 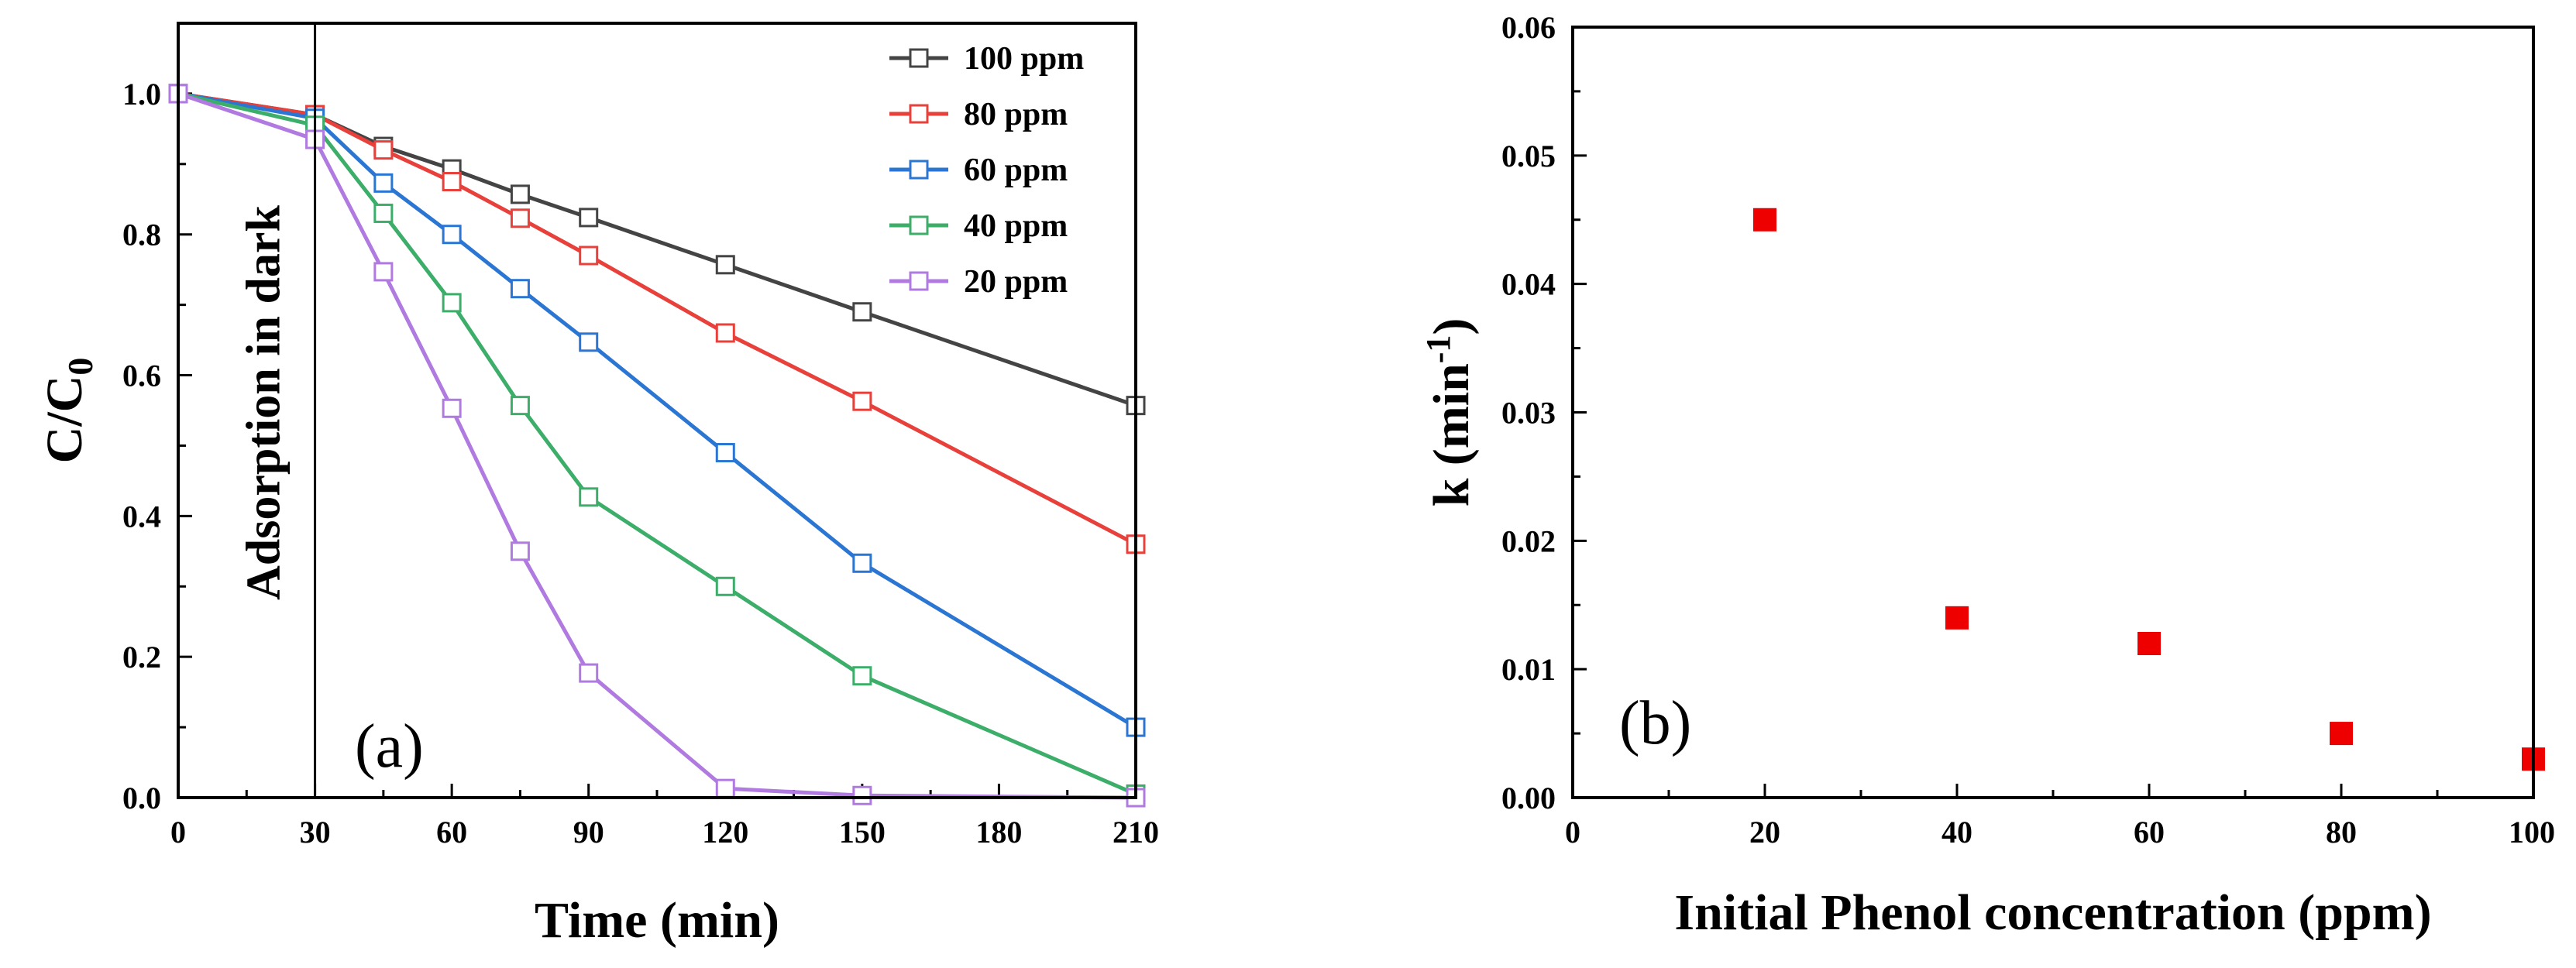 I want to click on legend-marker-20-ppm, so click(x=919, y=281).